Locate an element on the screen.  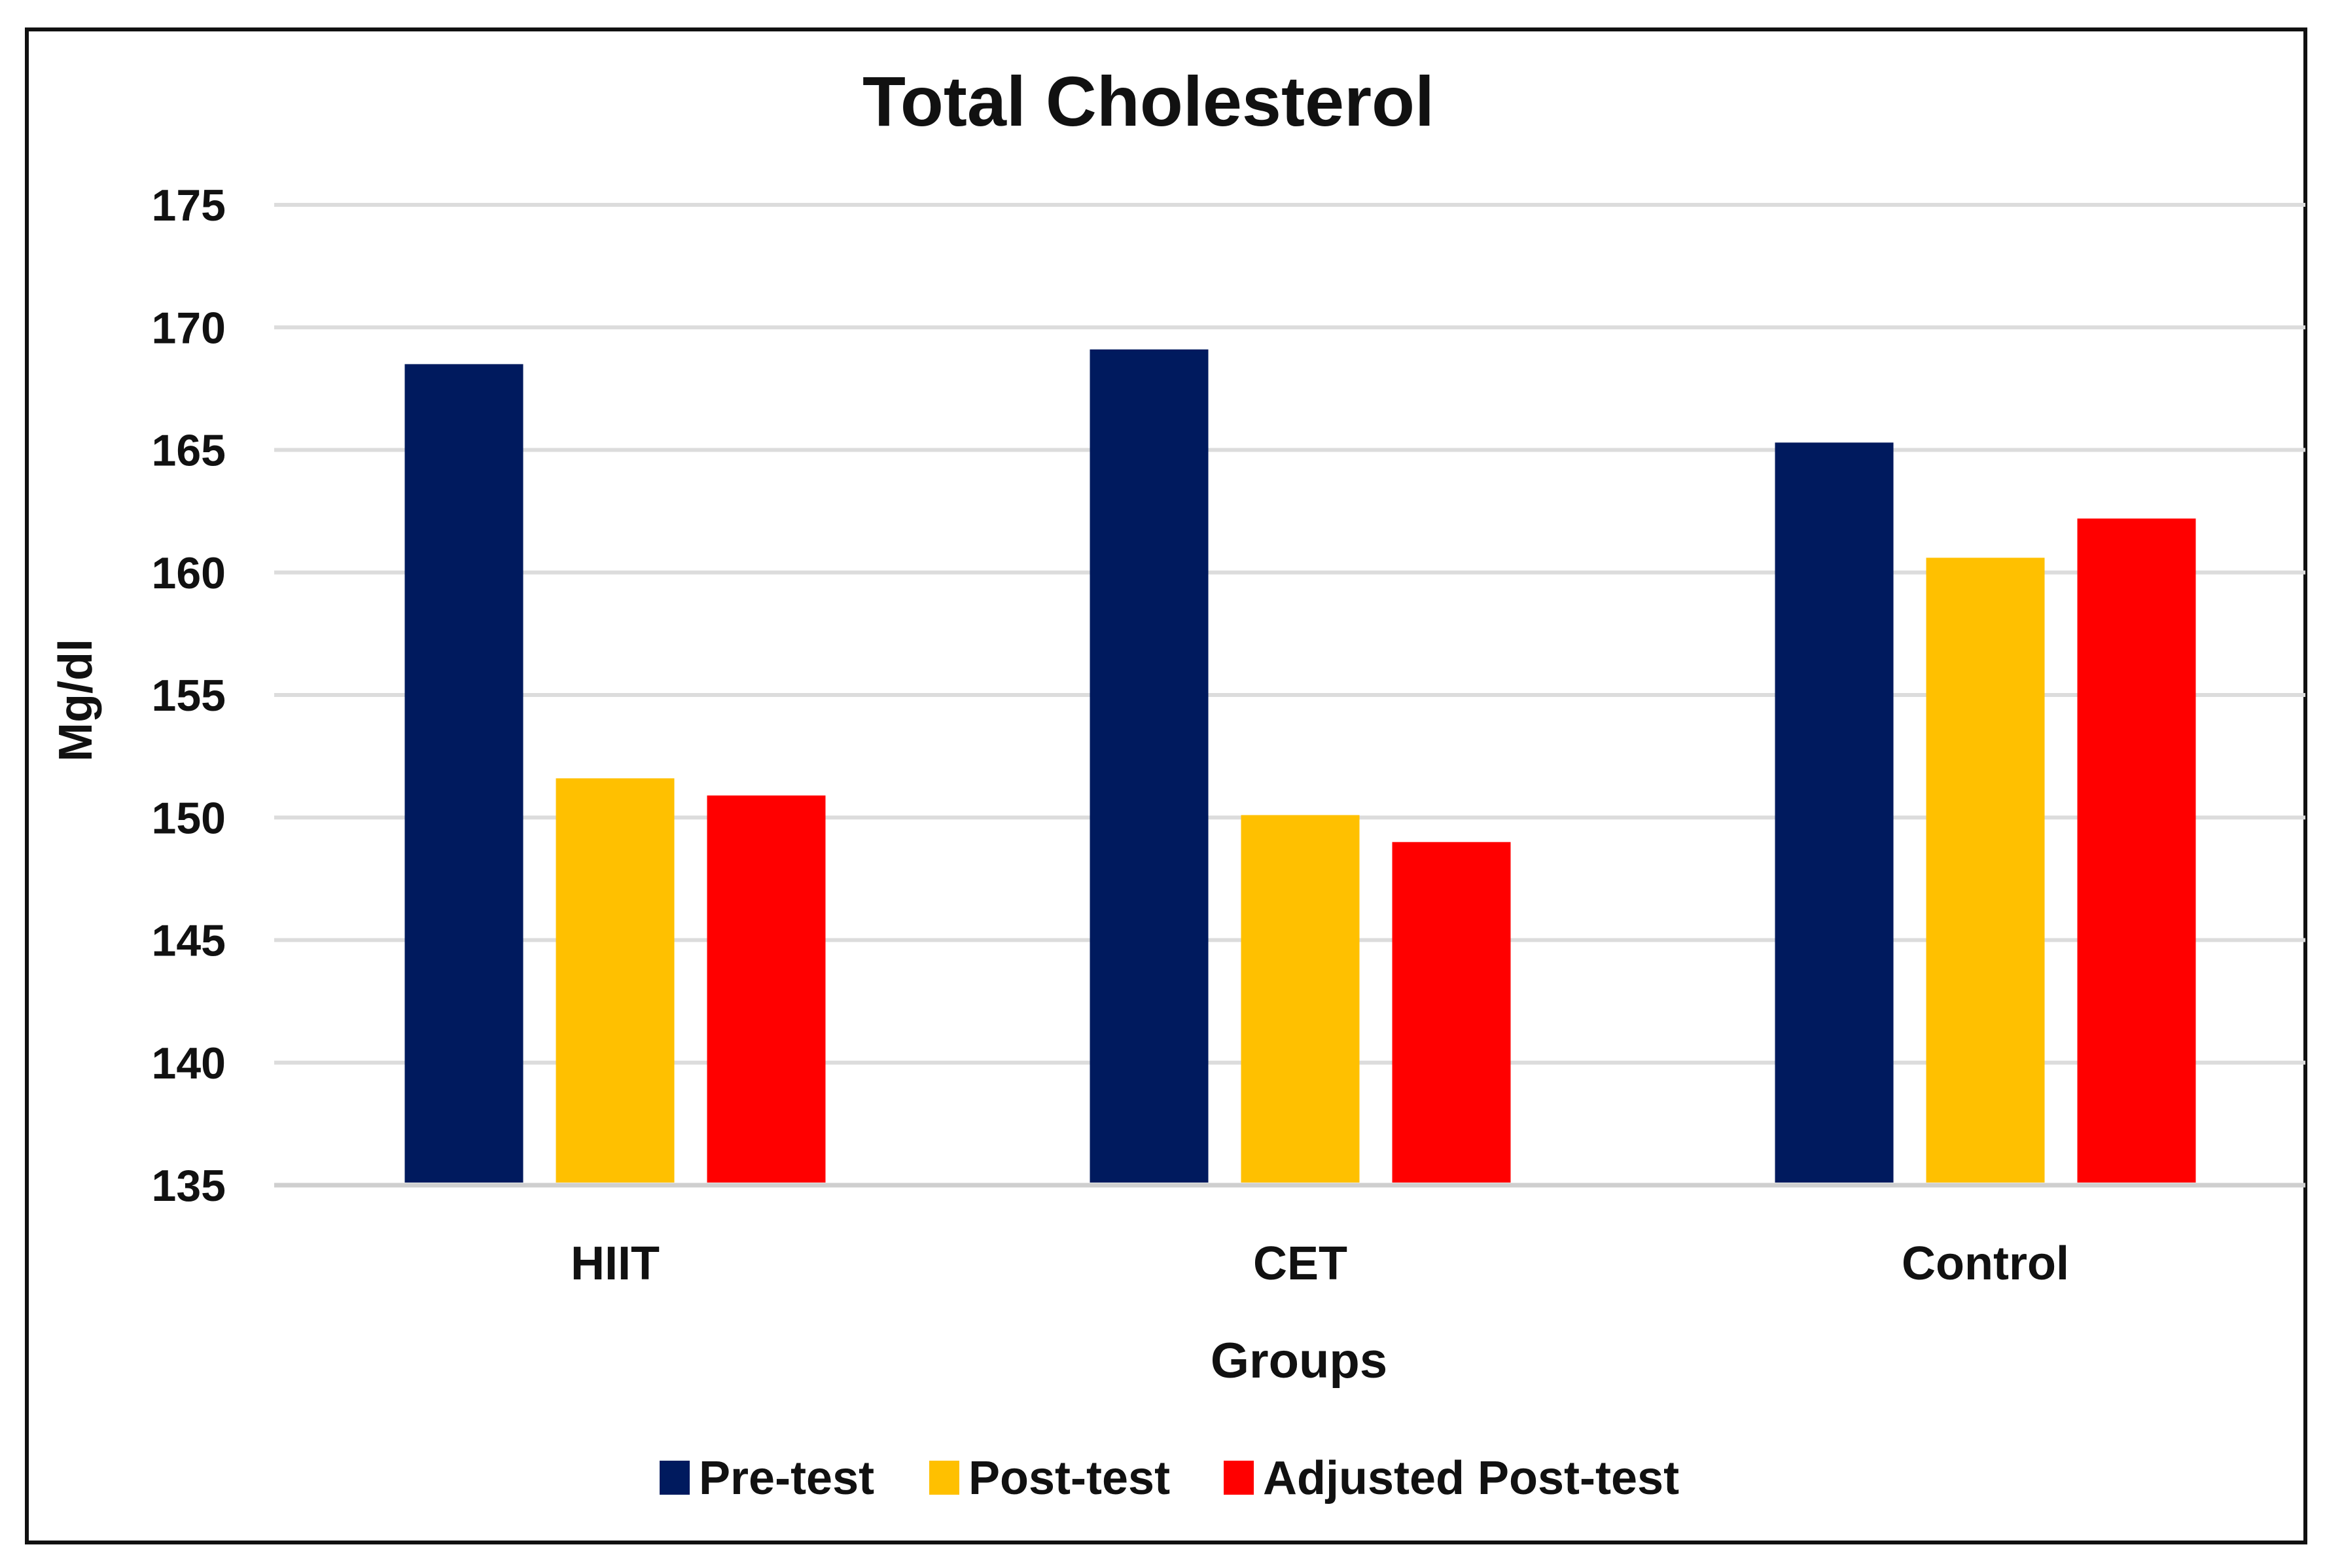
y-tick-labels: 135 140 145 150 155 160 165 170 175 is located at coordinates (189, 696).